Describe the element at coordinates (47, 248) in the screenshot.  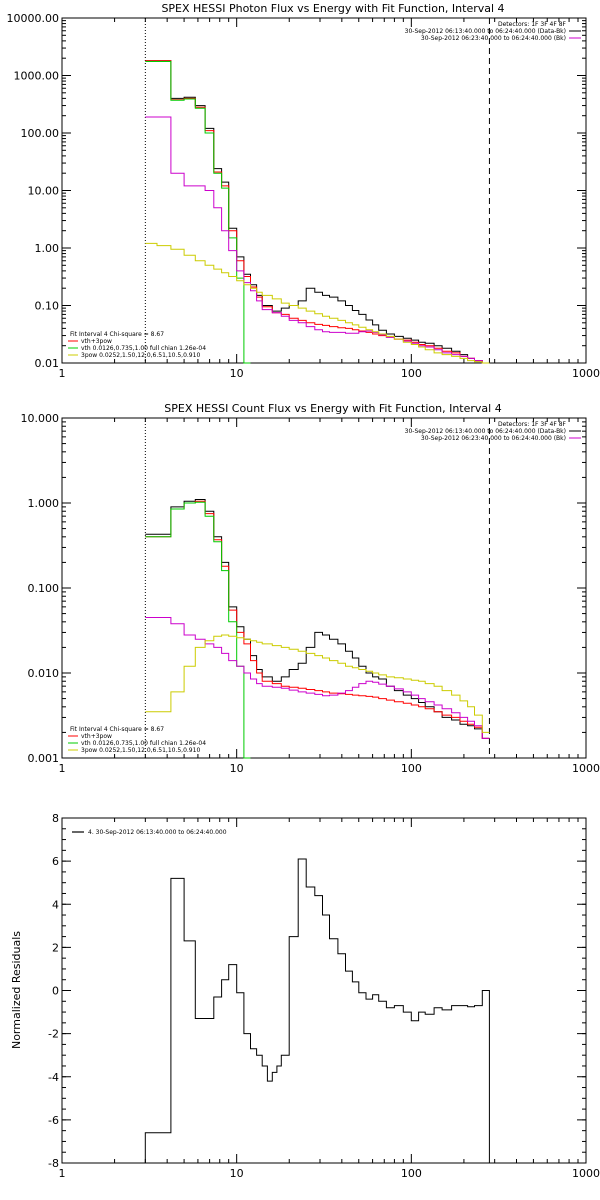
I see `y-tick-label: 1.00` at that location.